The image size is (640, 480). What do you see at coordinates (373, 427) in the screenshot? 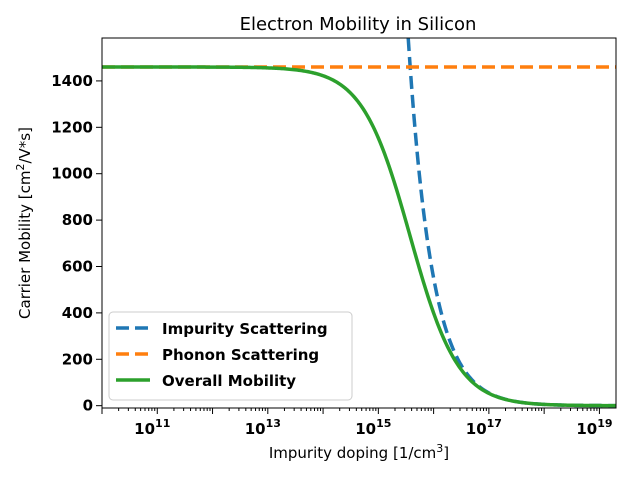
I see `x-tick-label: 1015` at bounding box center [373, 427].